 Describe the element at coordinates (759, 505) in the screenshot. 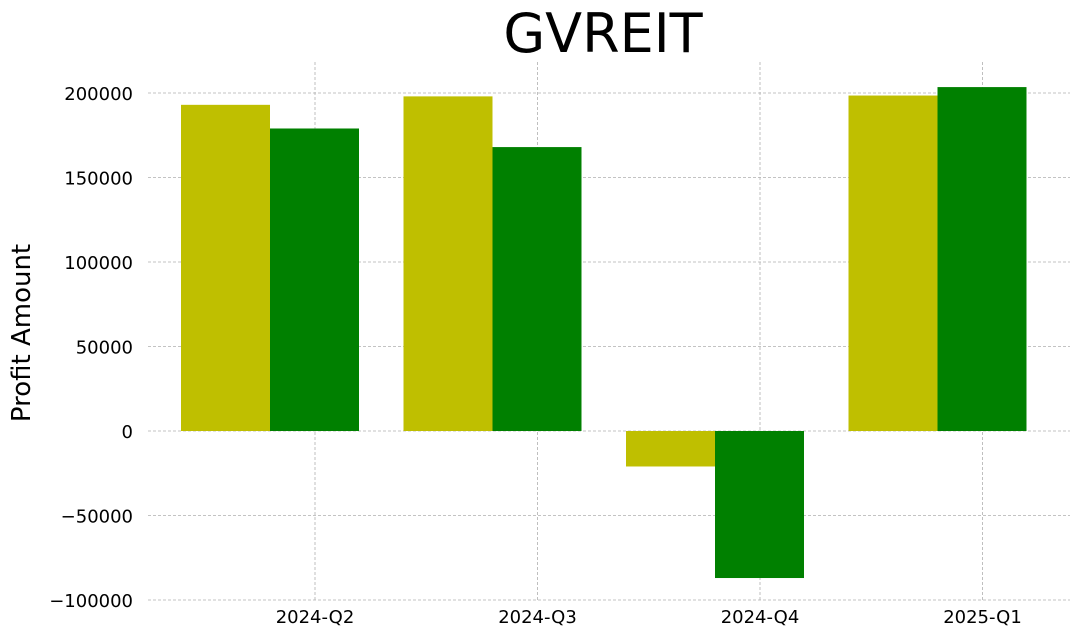

I see `bar-series-2-2024-Q4` at that location.